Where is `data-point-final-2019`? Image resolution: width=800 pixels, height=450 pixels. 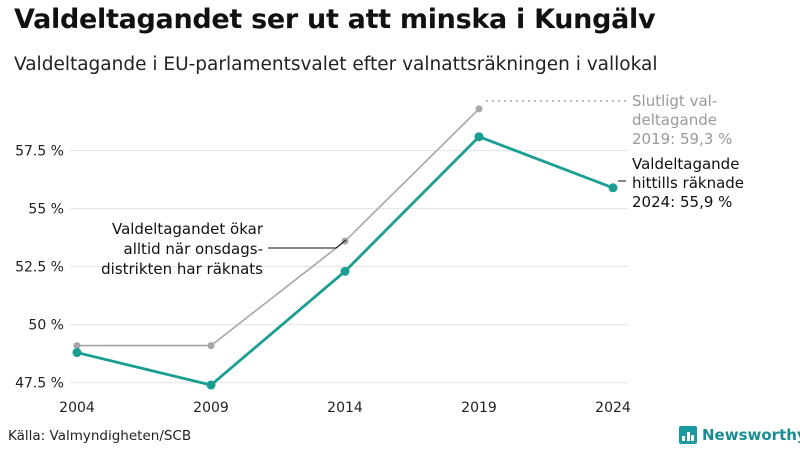 data-point-final-2019 is located at coordinates (479, 109).